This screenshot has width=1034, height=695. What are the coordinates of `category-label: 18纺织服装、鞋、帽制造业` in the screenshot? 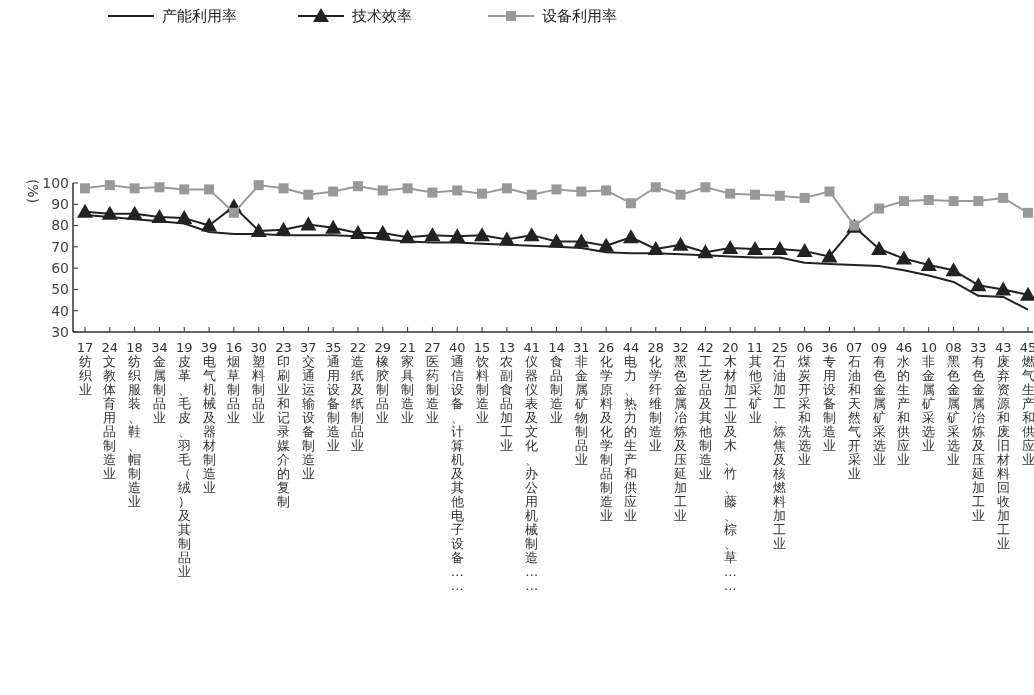 It's located at (134, 424).